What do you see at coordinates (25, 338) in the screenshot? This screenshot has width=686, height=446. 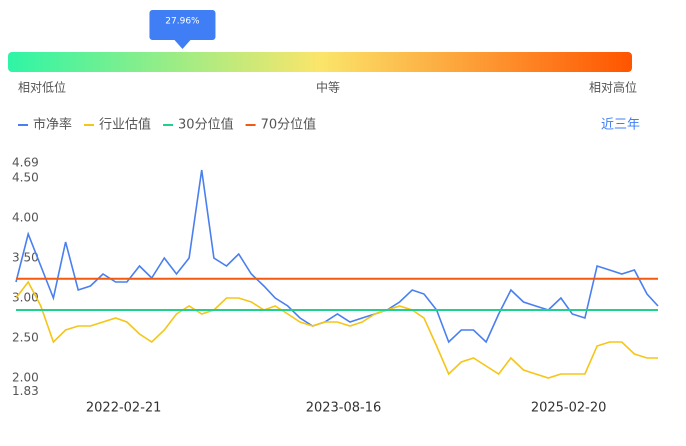 I see `y-tick-label: 2.50` at bounding box center [25, 338].